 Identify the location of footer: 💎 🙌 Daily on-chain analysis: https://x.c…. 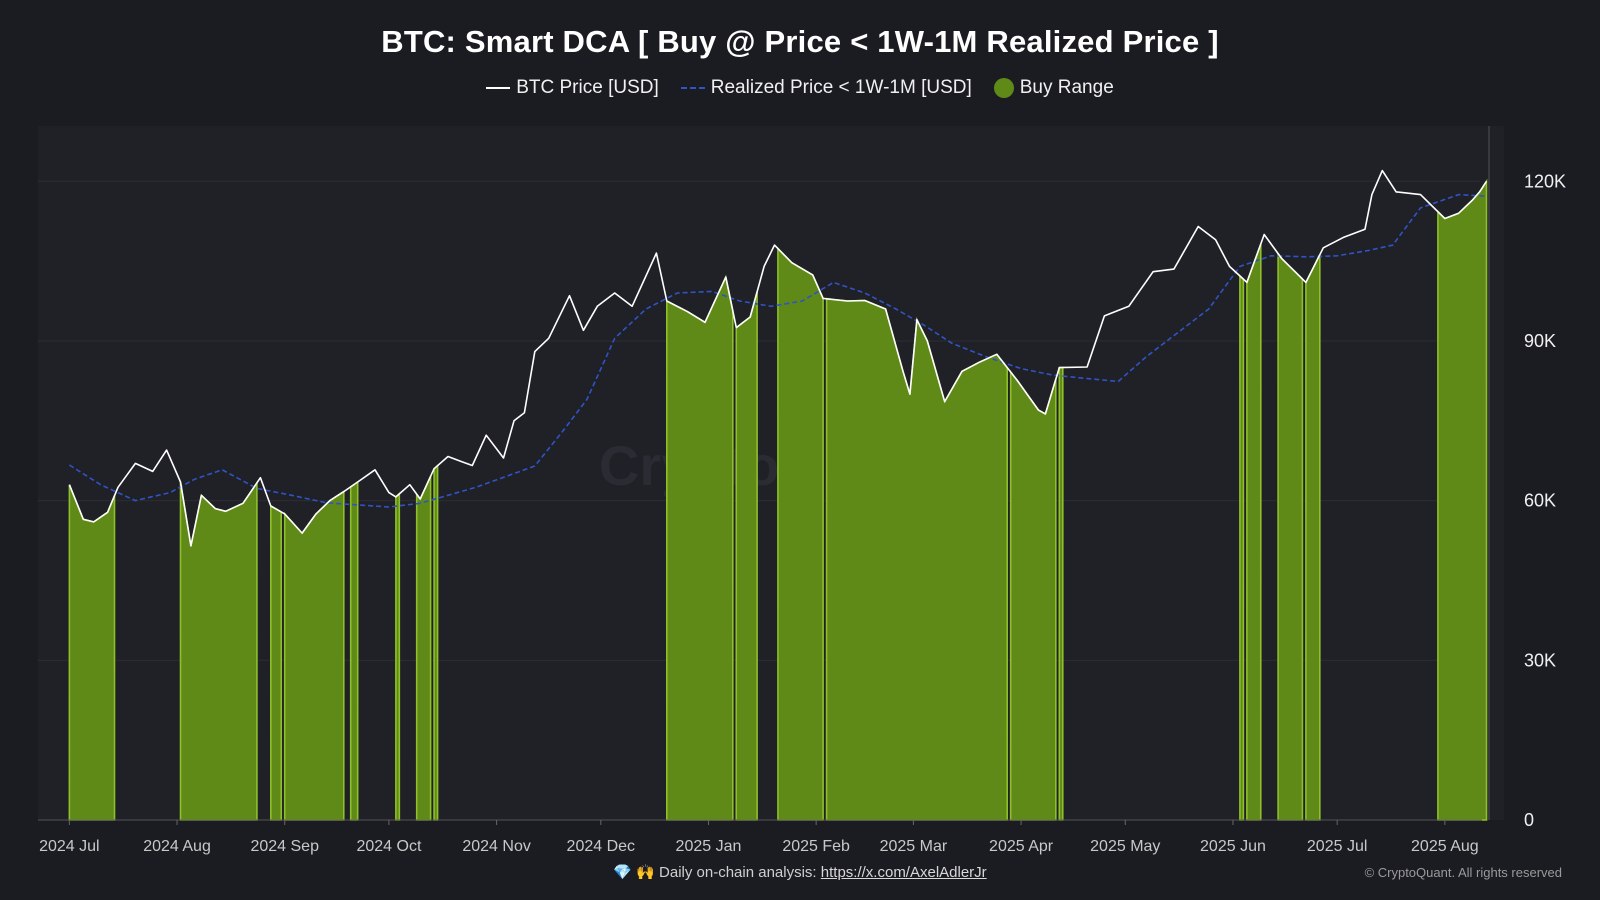
(800, 872).